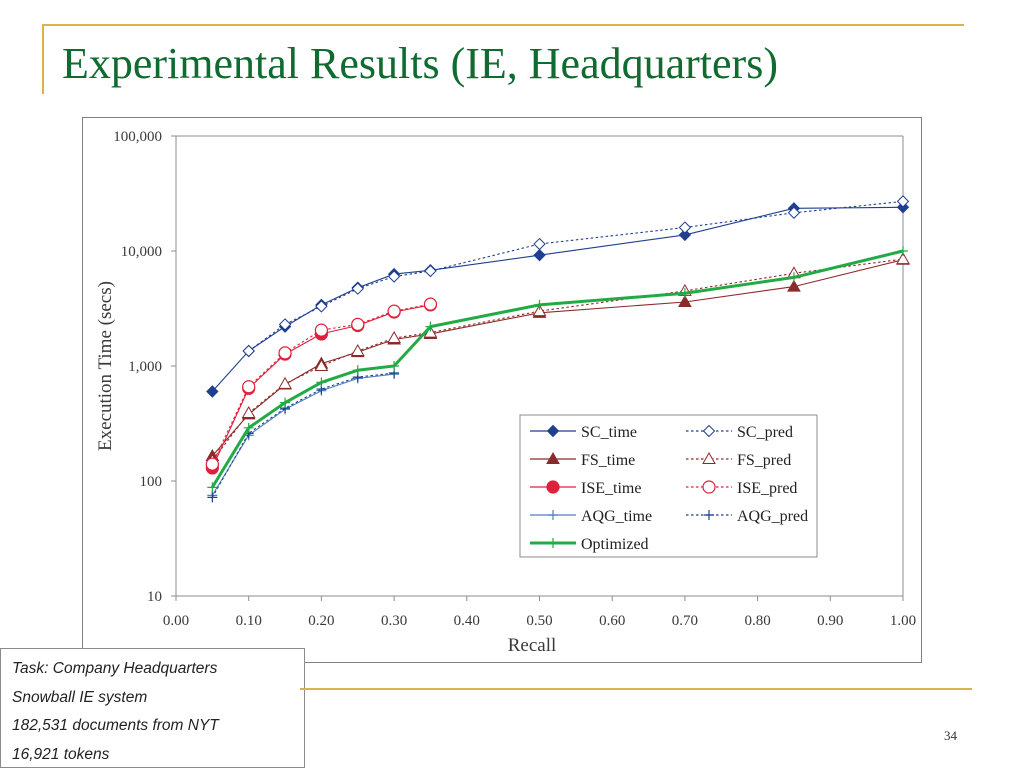 The height and width of the screenshot is (769, 1024). What do you see at coordinates (636, 689) in the screenshot?
I see `bottom-rule` at bounding box center [636, 689].